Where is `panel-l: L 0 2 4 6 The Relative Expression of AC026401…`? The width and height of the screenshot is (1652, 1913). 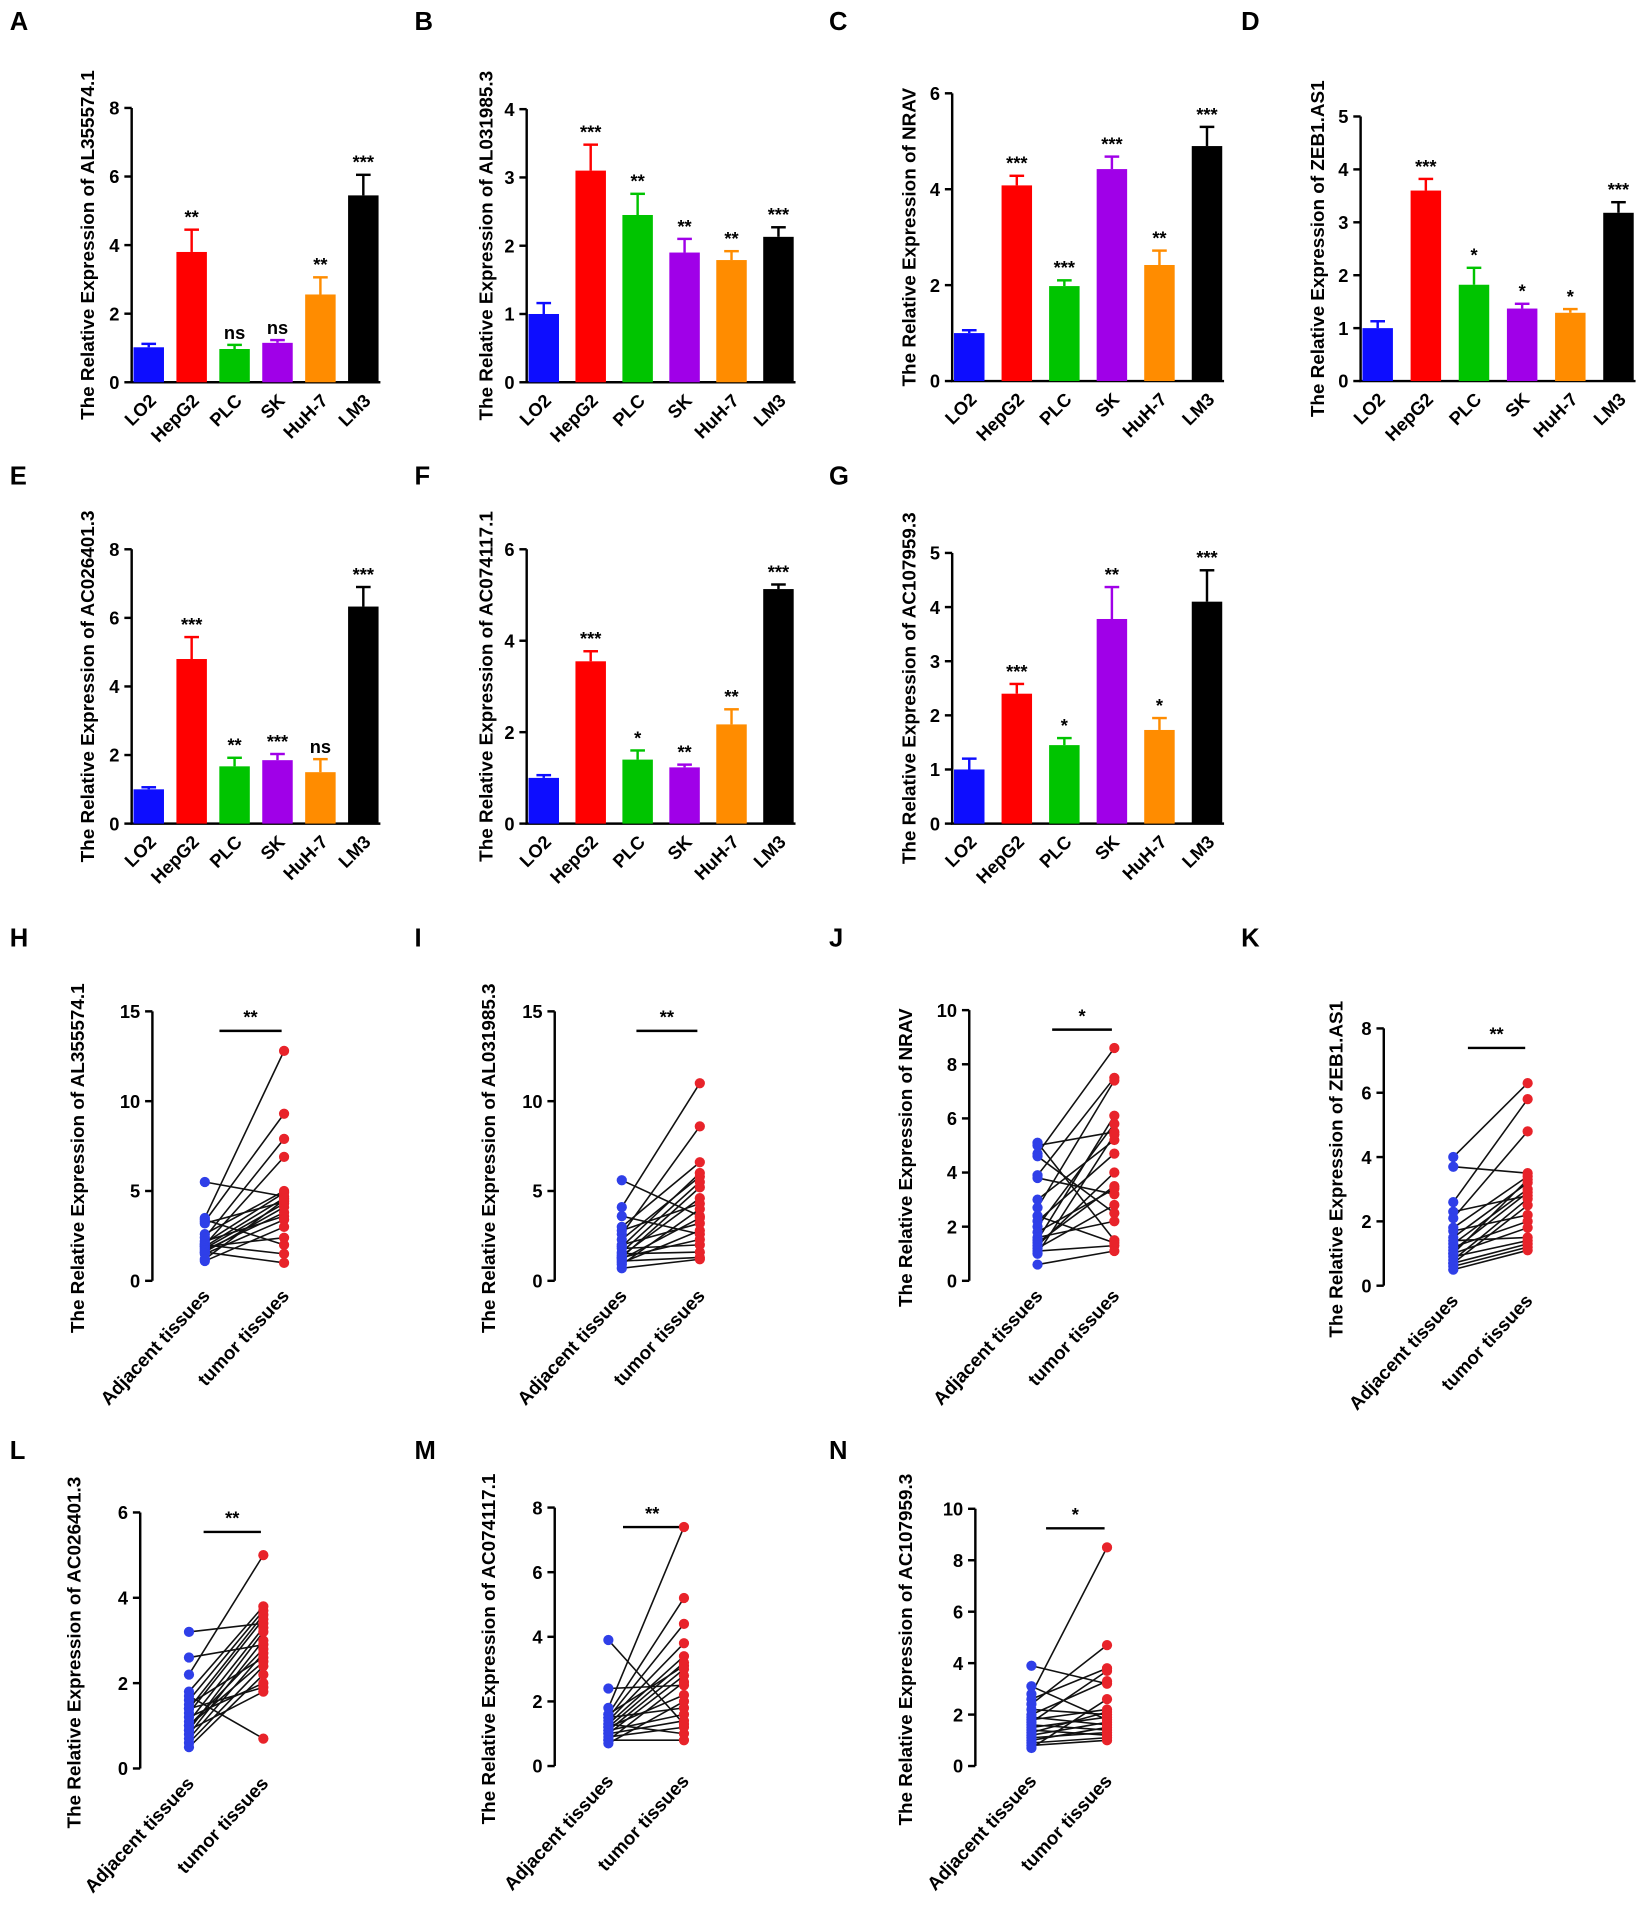 panel-l: L 0 2 4 6 The Relative Expression of AC026401… is located at coordinates (141, 1667).